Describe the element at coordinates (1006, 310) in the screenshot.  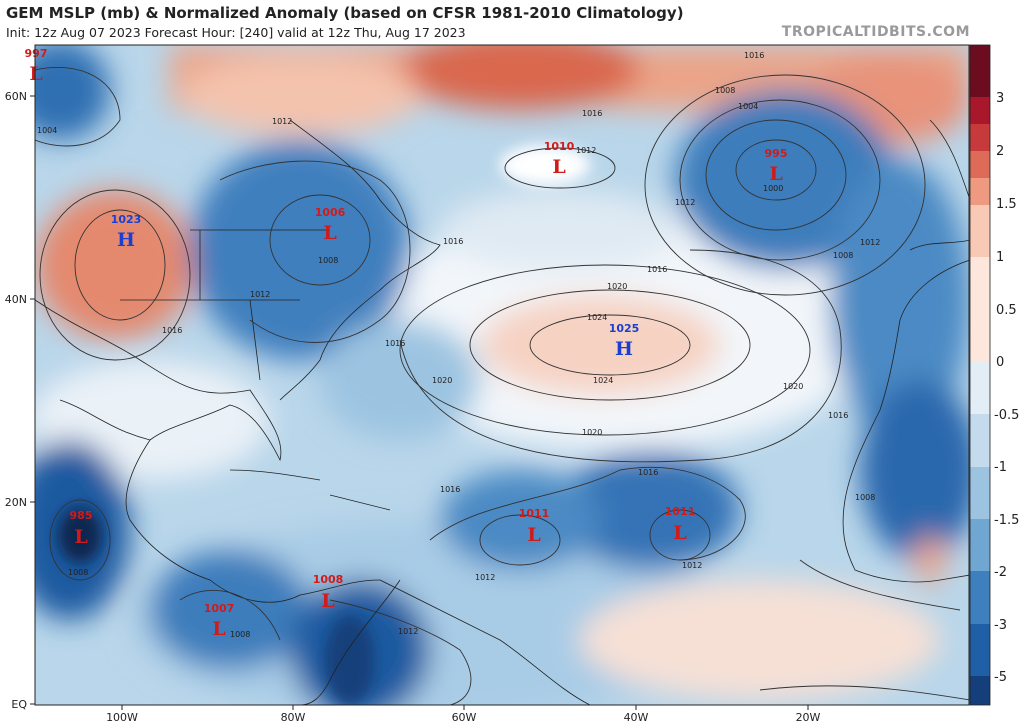
I see `colorbar-tick: 0.5` at that location.